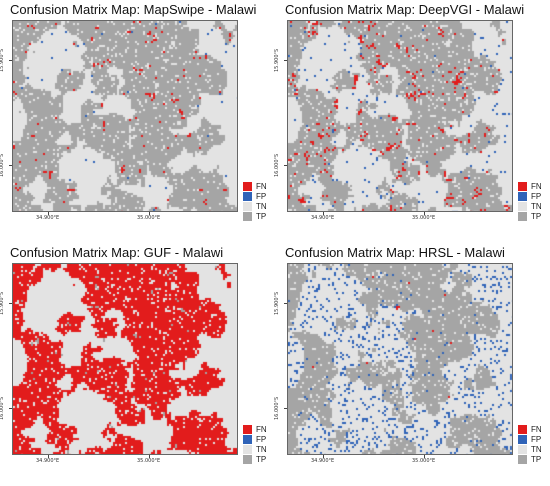 The height and width of the screenshot is (486, 550). Describe the element at coordinates (133, 9) in the screenshot. I see `panel-title: Confusion Matrix Map: MapSwipe - Malawi` at that location.